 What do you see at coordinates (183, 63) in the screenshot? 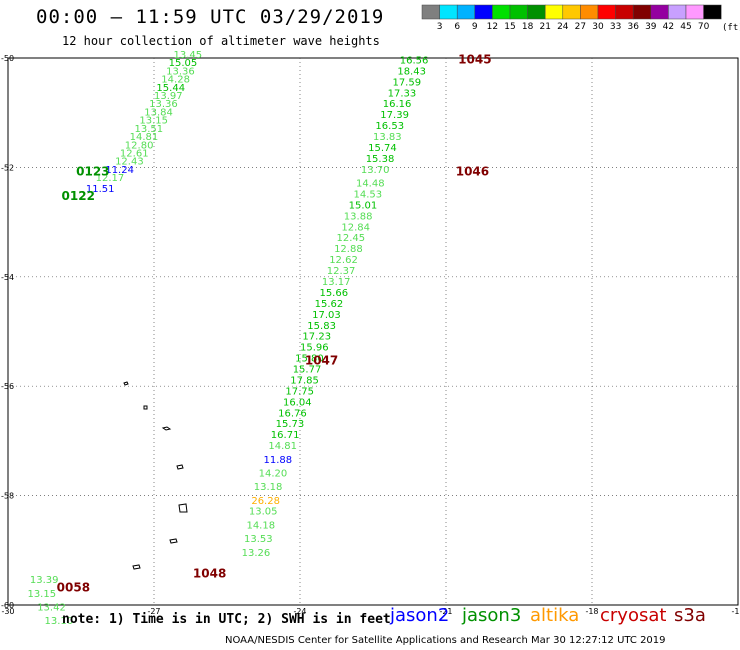
I see `swh-value: 15.05` at bounding box center [183, 63].